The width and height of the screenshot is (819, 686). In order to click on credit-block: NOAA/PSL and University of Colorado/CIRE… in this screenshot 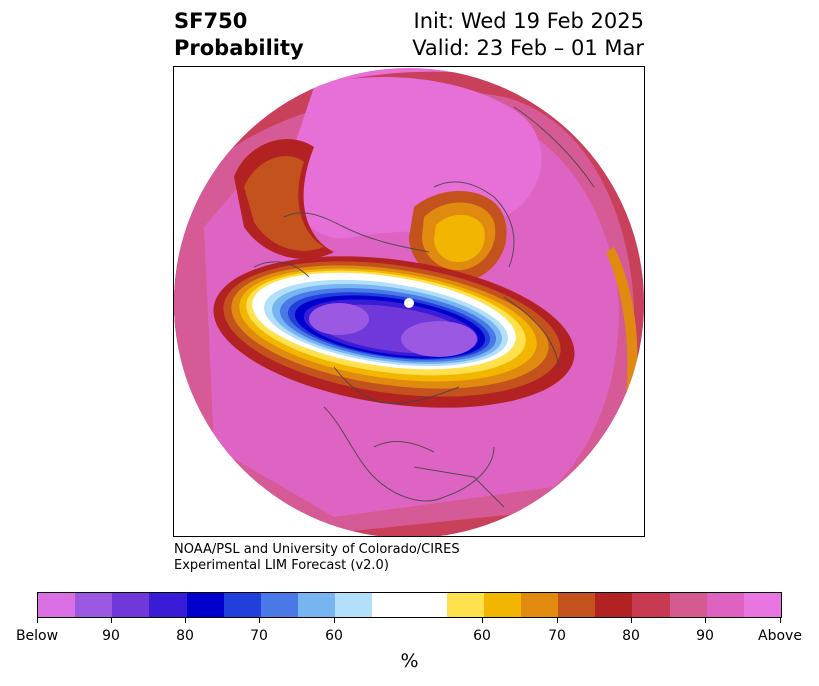, I will do `click(317, 558)`.